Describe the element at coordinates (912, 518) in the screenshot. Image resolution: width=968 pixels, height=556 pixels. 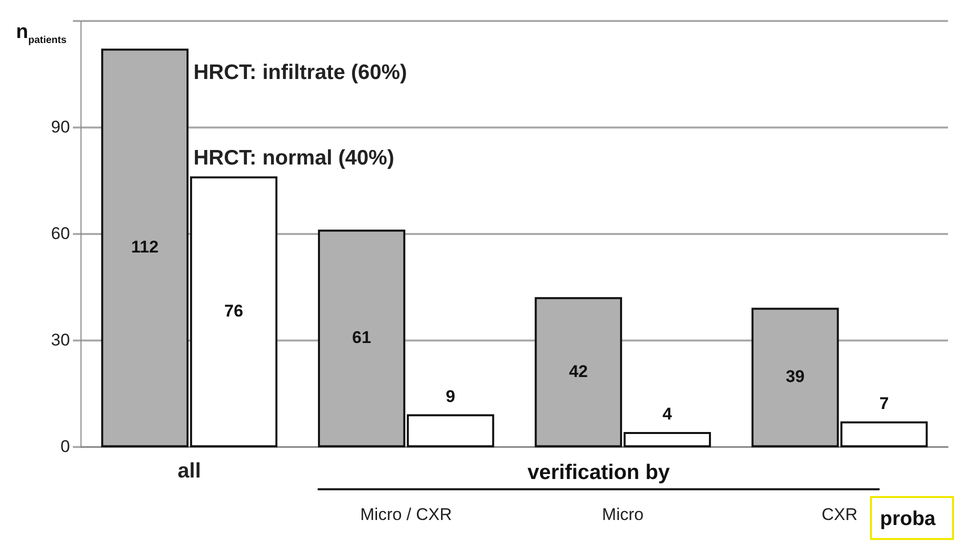
I see `note-box: proba` at that location.